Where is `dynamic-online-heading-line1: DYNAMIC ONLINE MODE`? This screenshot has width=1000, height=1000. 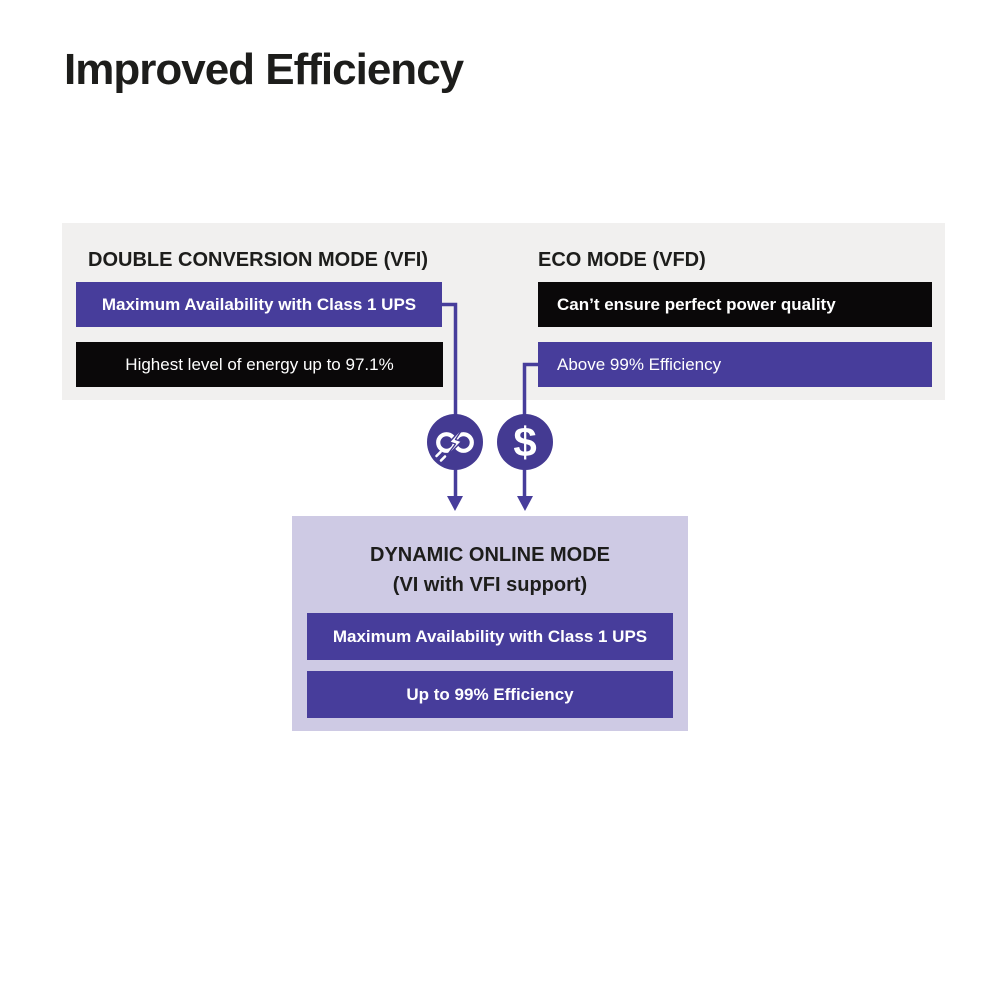 dynamic-online-heading-line1: DYNAMIC ONLINE MODE is located at coordinates (490, 555).